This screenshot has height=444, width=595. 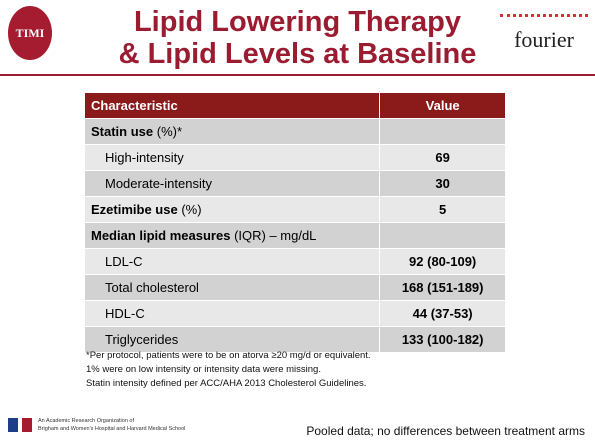 What do you see at coordinates (297, 22) in the screenshot?
I see `title: Lipid Lowering Therapy` at bounding box center [297, 22].